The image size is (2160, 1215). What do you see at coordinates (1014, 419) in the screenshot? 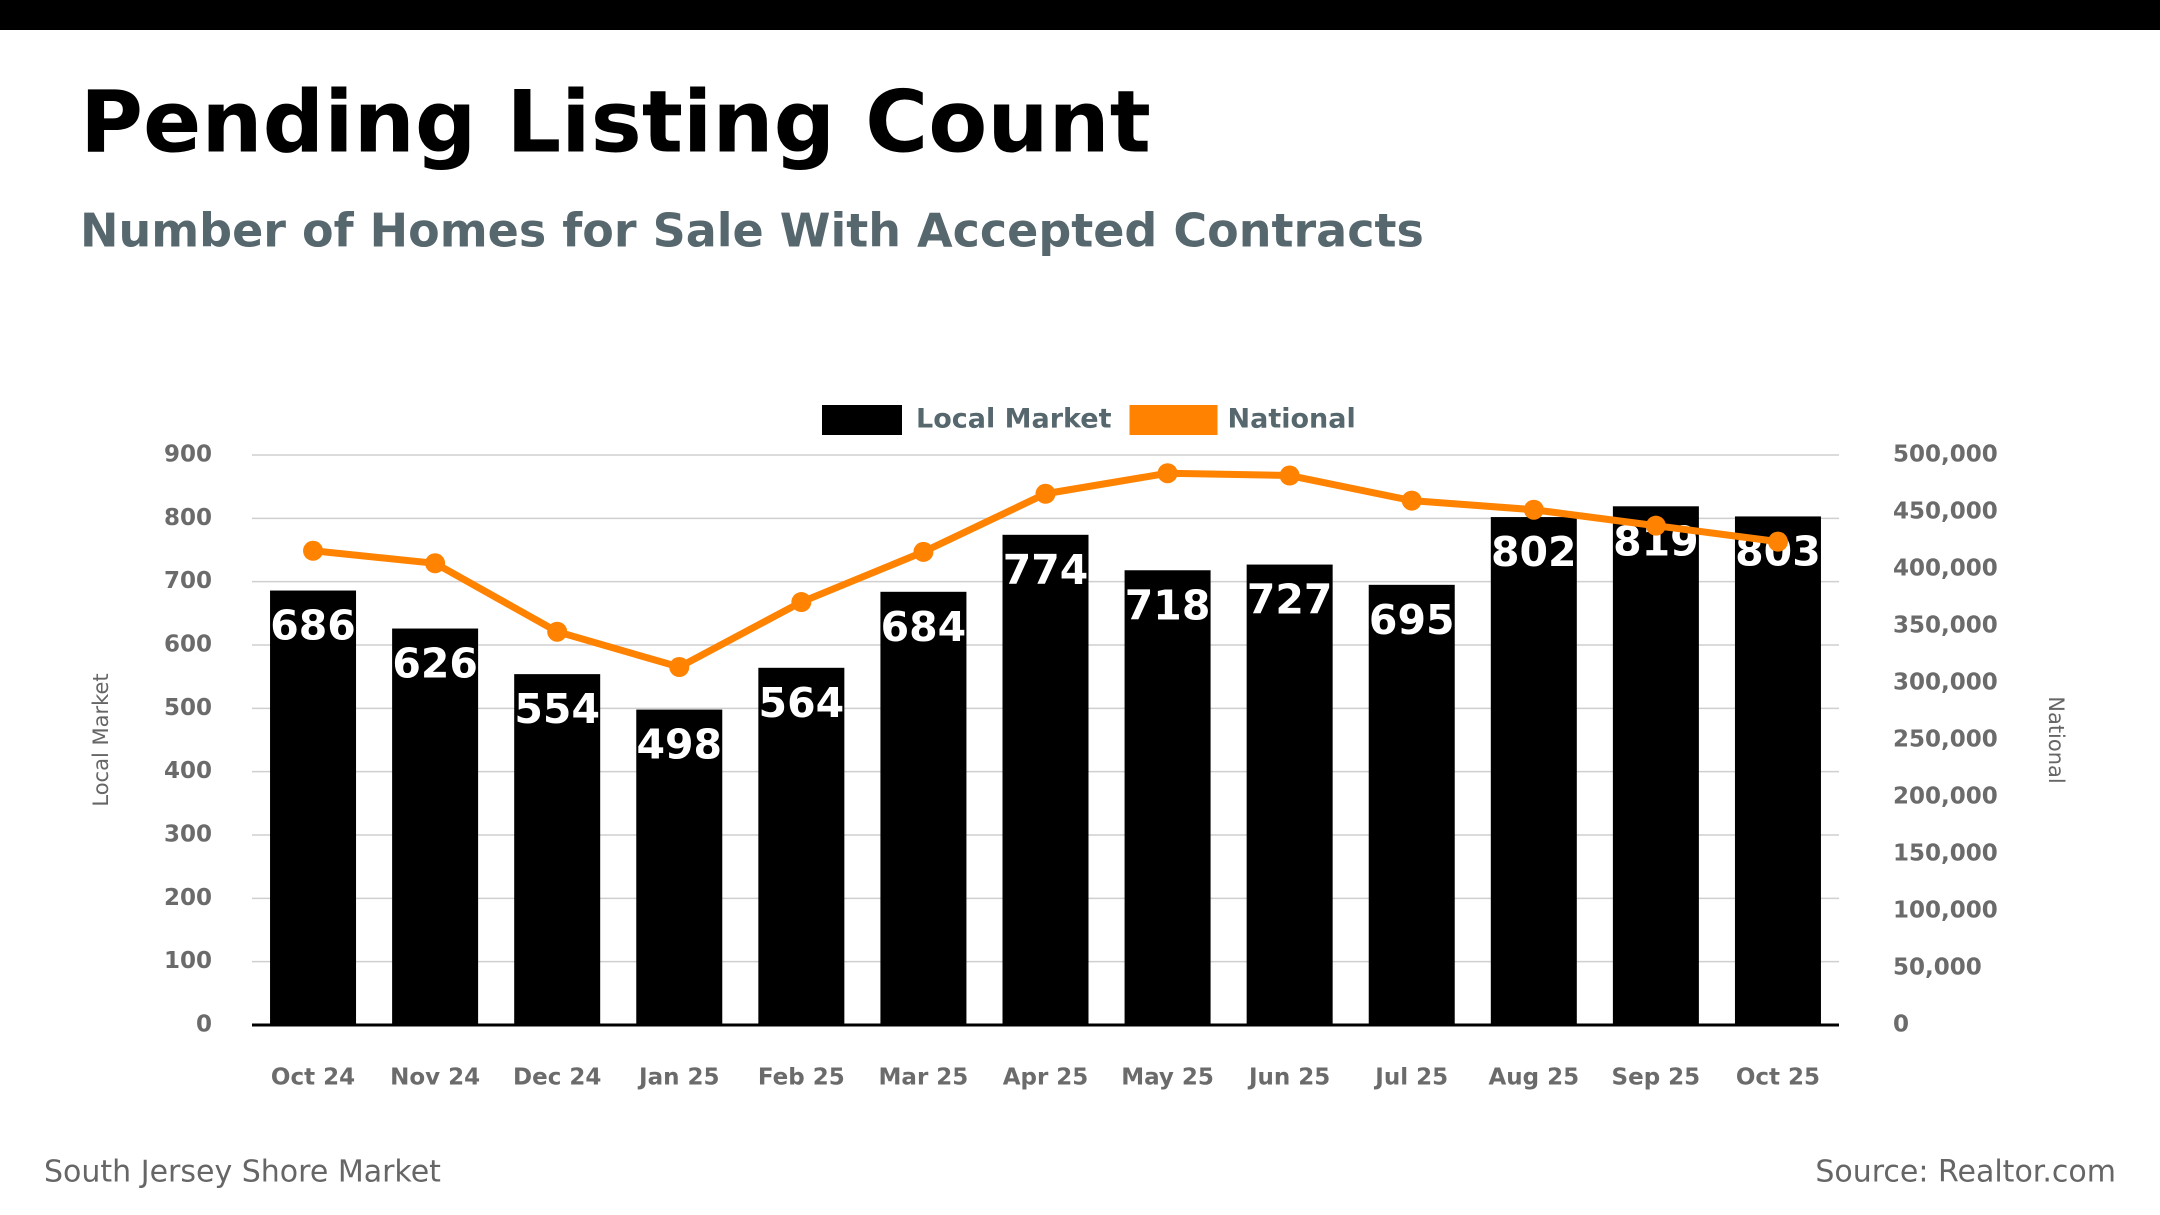
I see `legend-label: Local Market` at bounding box center [1014, 419].